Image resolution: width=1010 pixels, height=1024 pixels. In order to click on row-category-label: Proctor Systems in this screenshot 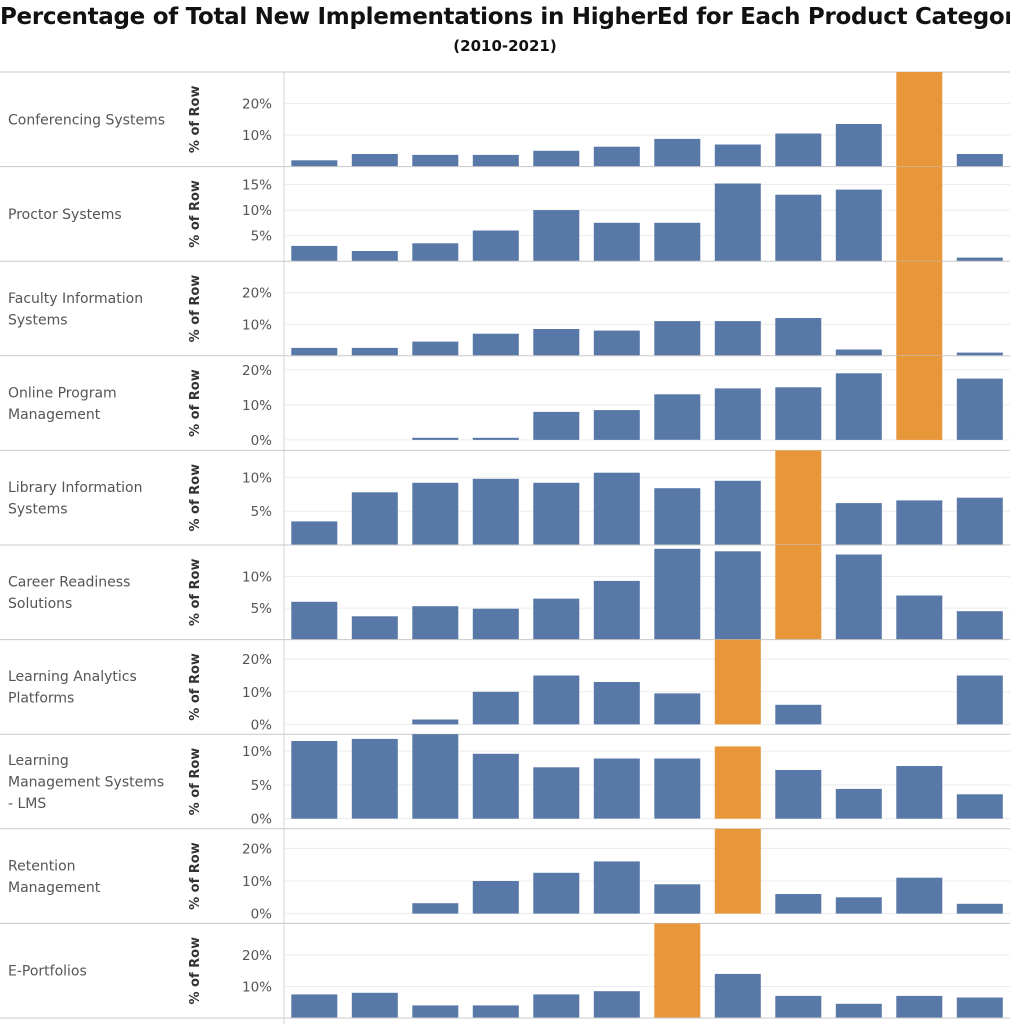, I will do `click(65, 215)`.